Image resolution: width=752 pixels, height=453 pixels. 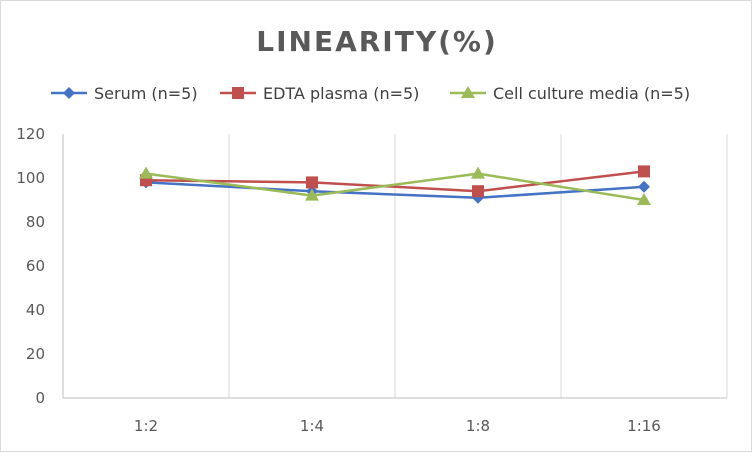 What do you see at coordinates (341, 93) in the screenshot?
I see `legend-label: EDTA plasma (n=5)` at bounding box center [341, 93].